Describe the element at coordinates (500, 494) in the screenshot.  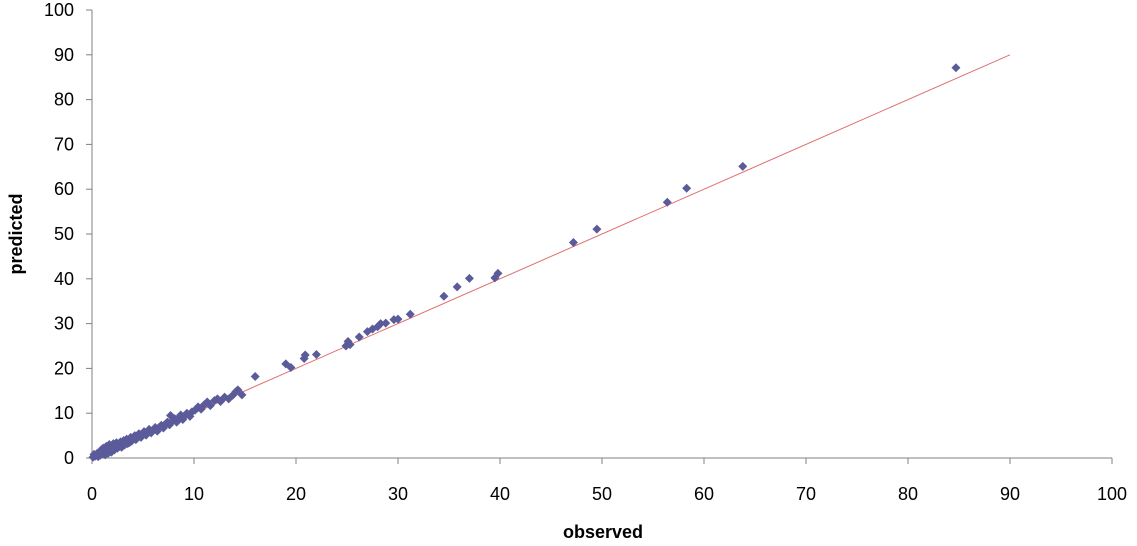
I see `x-tick-label: 40` at that location.